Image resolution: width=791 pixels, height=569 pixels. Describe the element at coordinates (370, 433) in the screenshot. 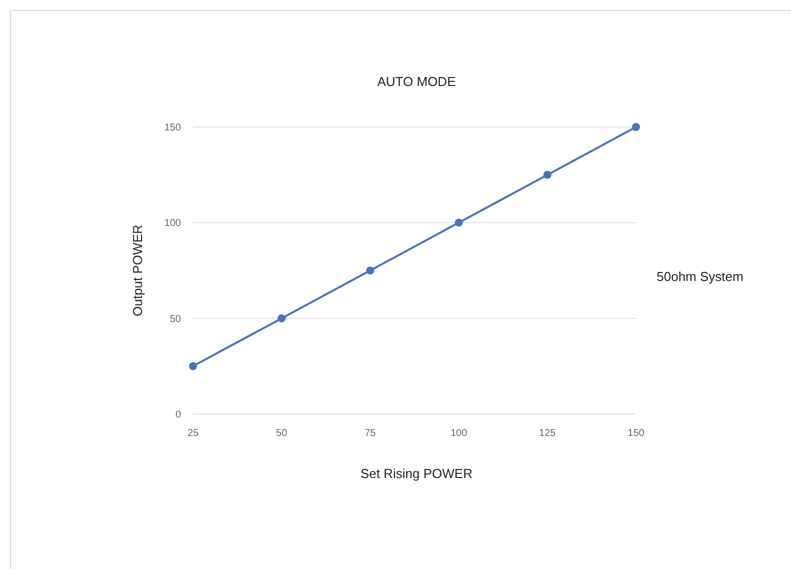

I see `x-tick-label: 75` at that location.